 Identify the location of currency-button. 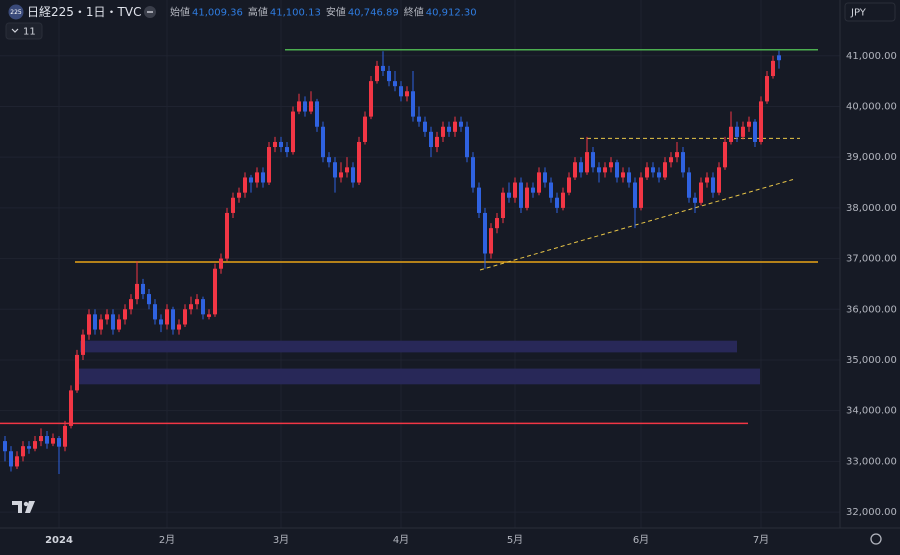
(870, 12).